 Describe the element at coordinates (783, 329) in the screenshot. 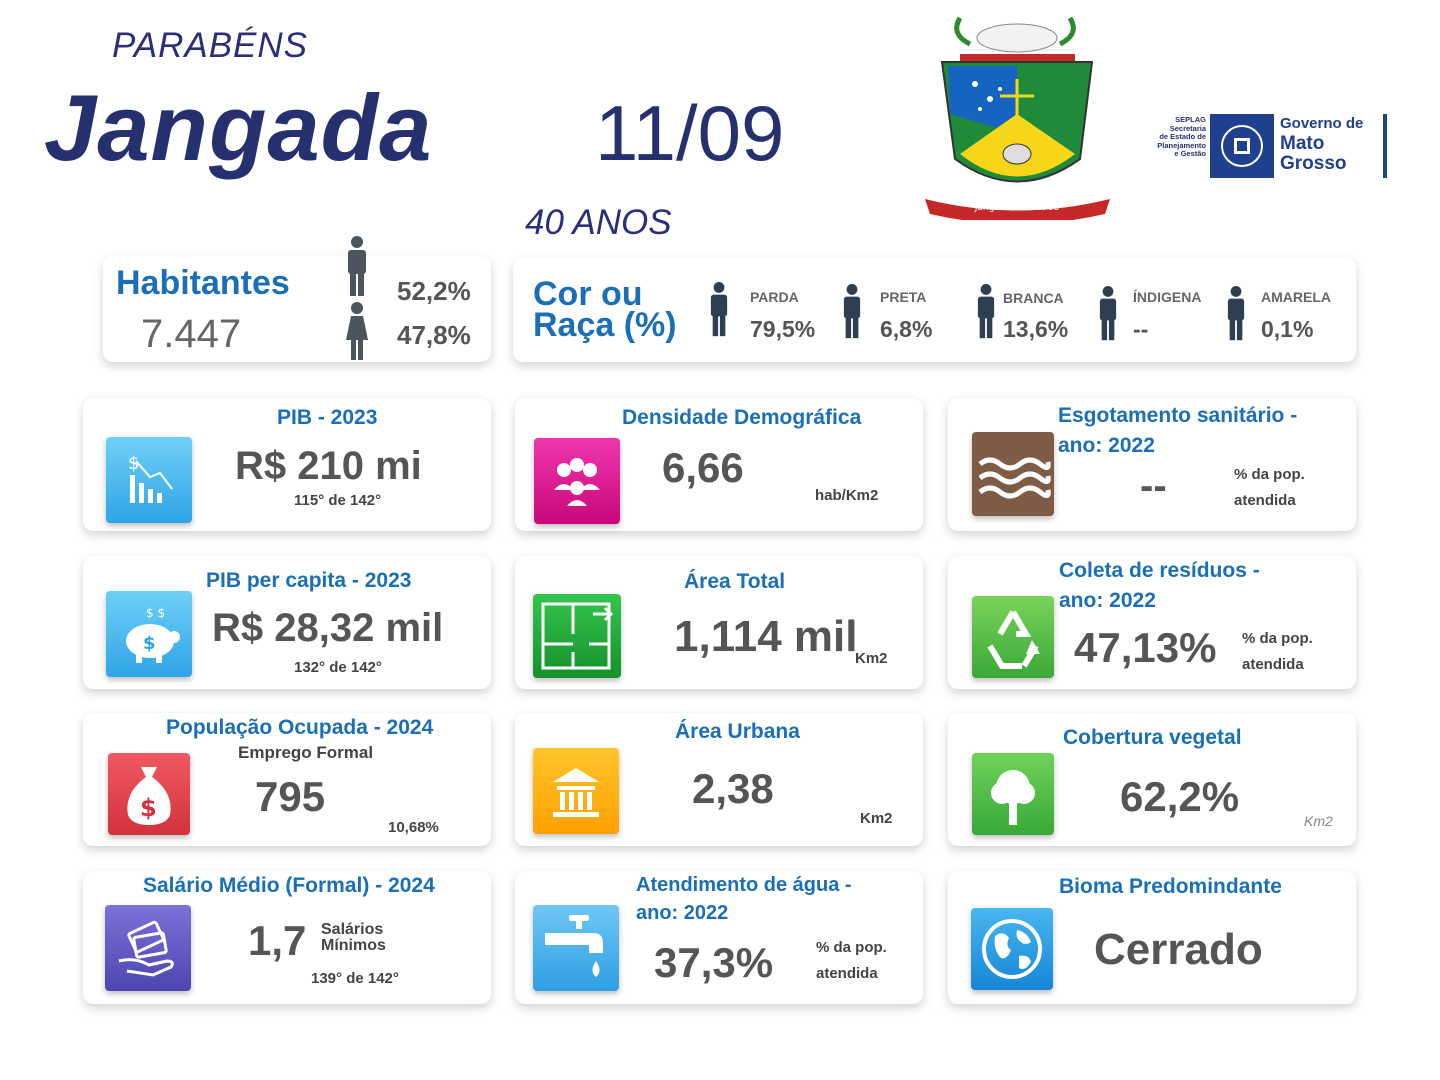

I see `parda-value: 79,5%` at that location.